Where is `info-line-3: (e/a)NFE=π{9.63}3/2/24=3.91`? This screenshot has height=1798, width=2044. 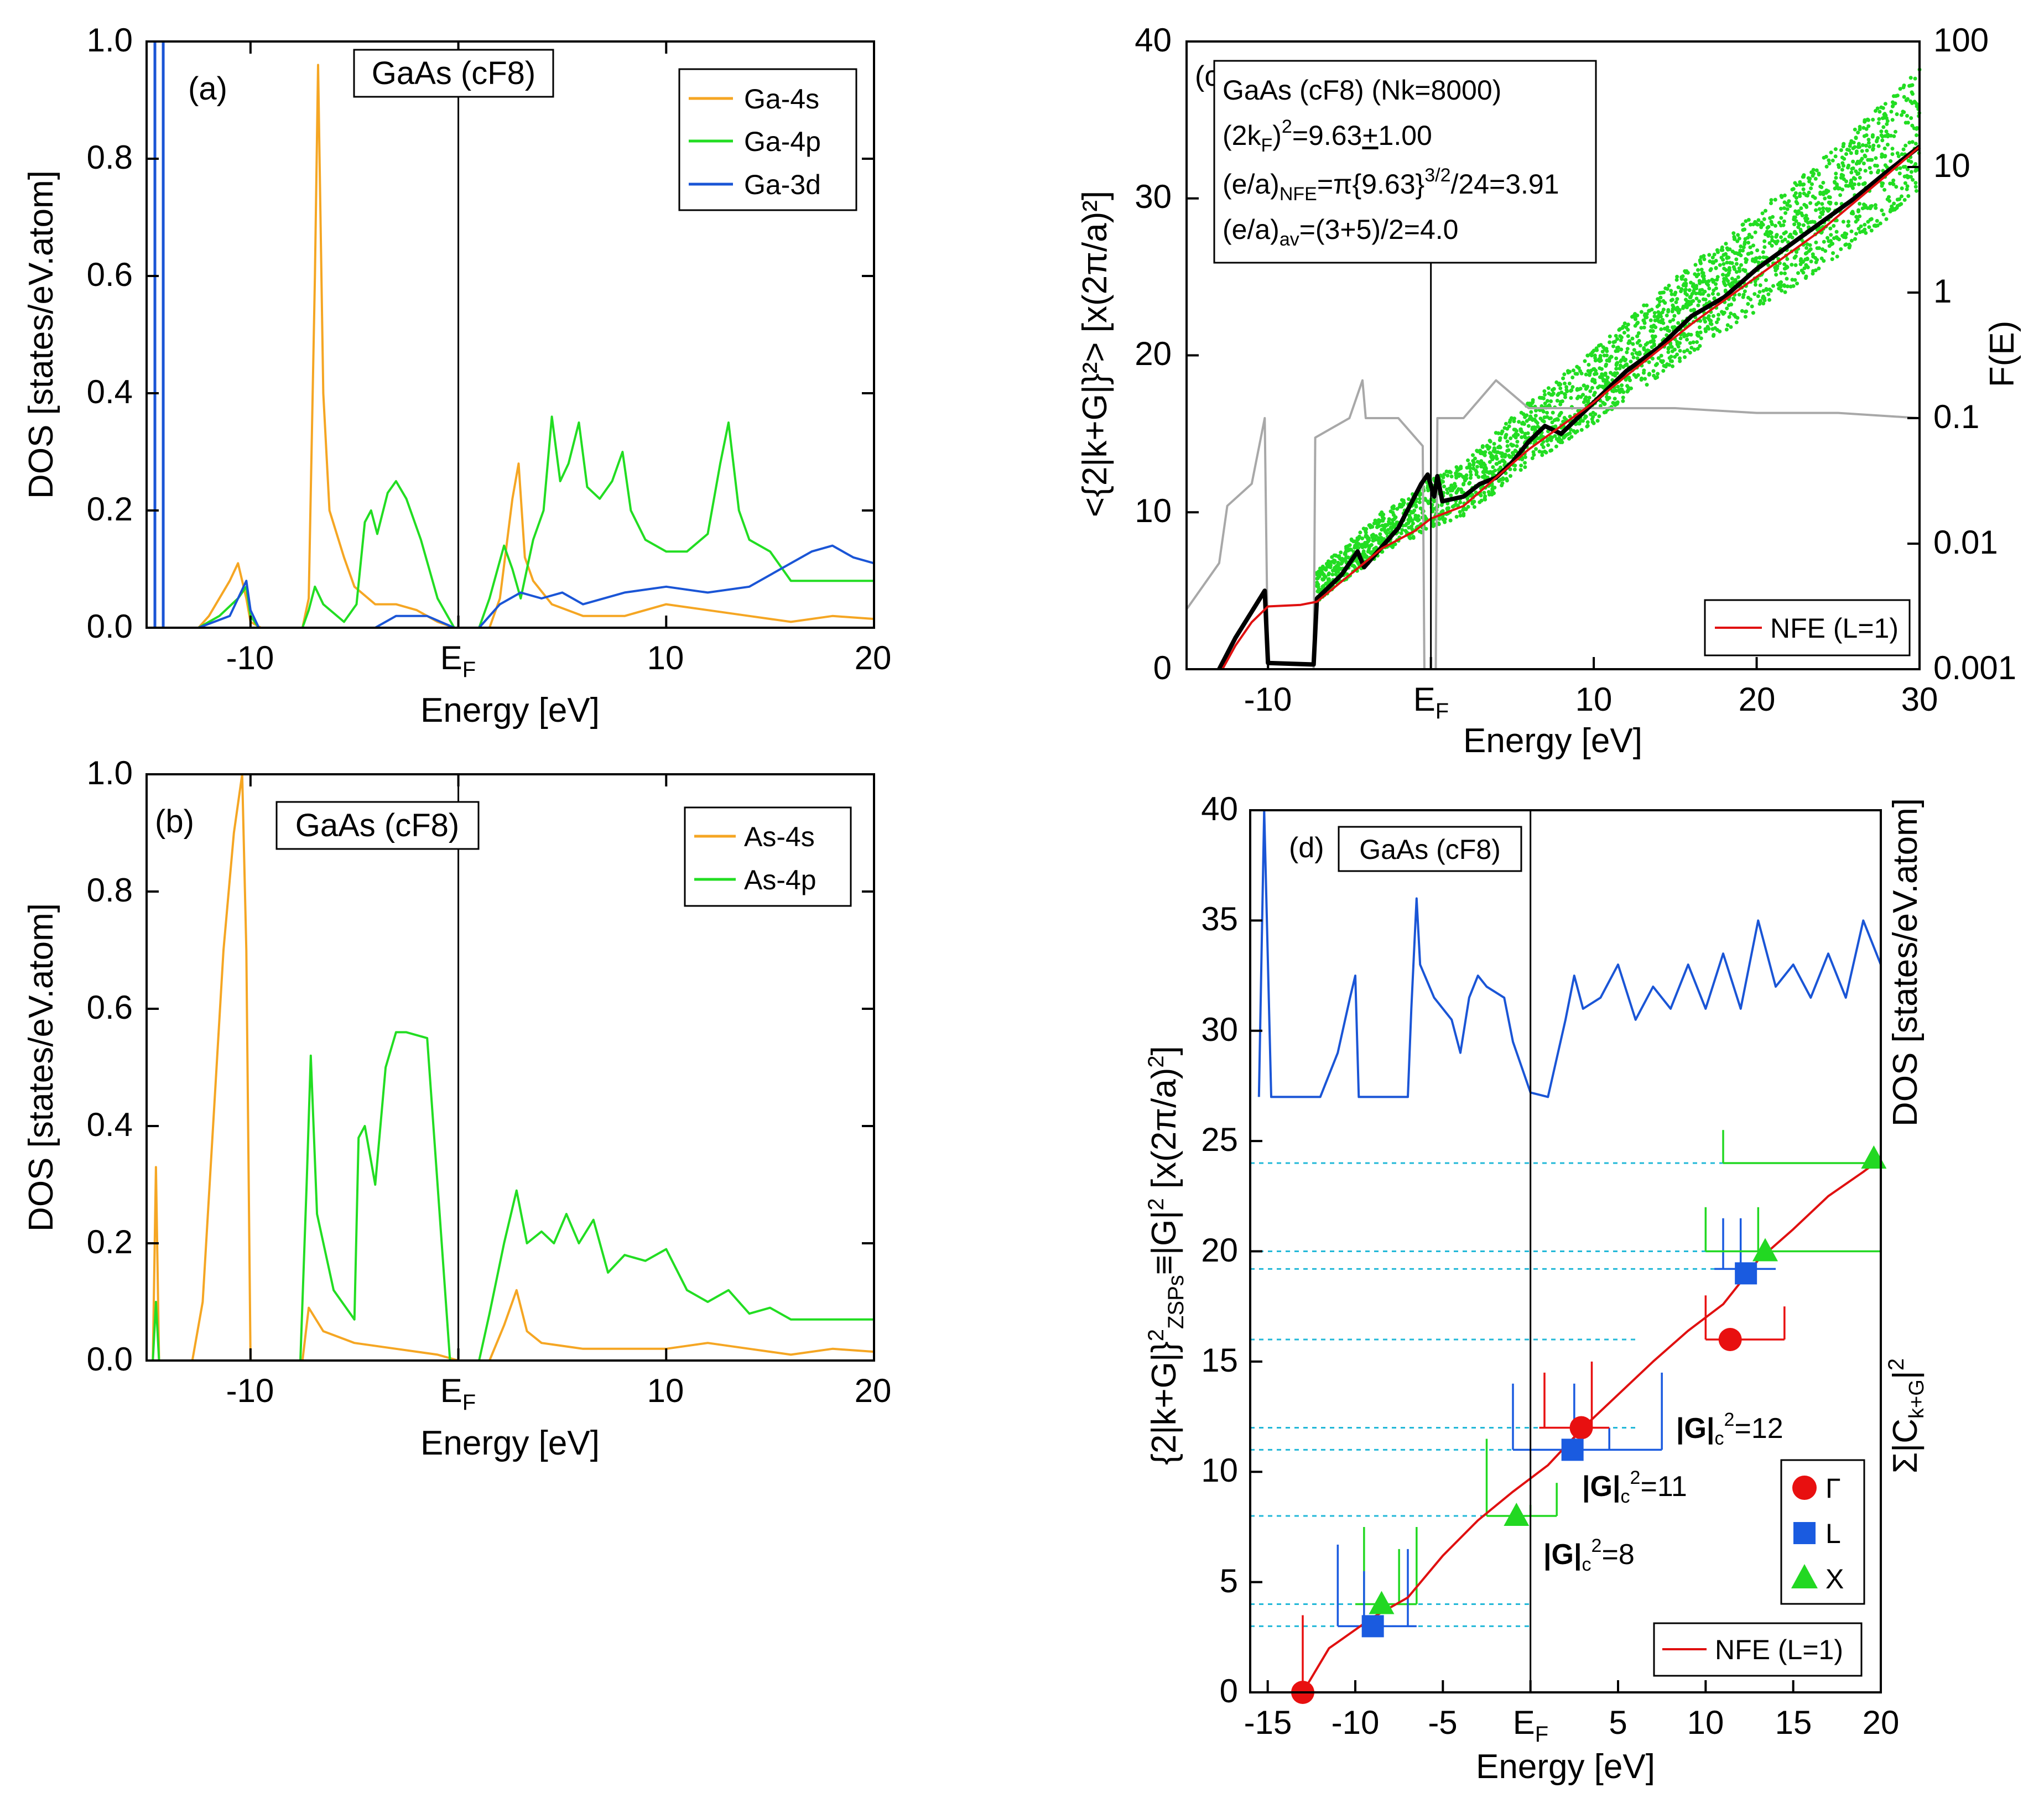
info-line-3: (e/a)NFE=π{9.63}3/2/24=3.91 is located at coordinates (1391, 185).